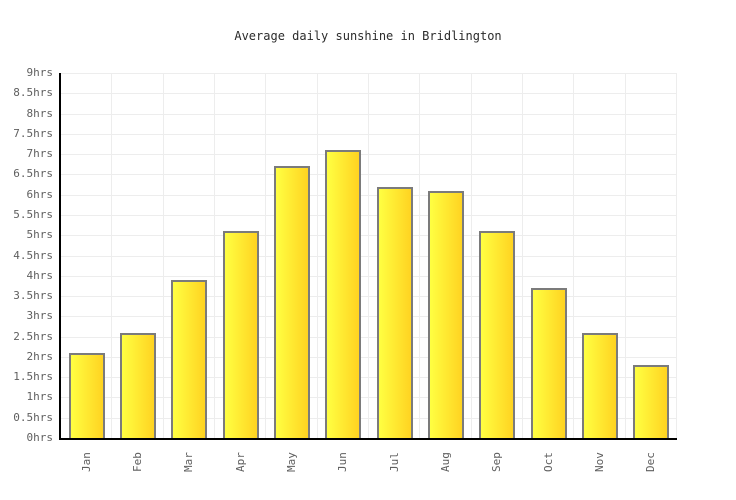 The width and height of the screenshot is (736, 500). What do you see at coordinates (40, 72) in the screenshot?
I see `y-axis-tick-label: 9hrs` at bounding box center [40, 72].